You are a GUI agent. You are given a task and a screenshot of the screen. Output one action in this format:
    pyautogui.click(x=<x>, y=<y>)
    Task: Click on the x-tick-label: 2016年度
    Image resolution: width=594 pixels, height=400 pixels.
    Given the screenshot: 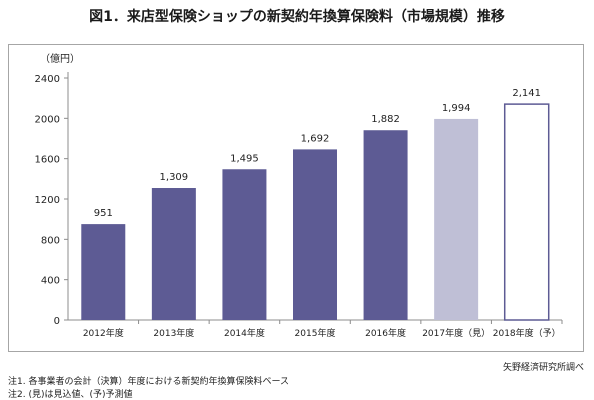 What is the action you would take?
    pyautogui.click(x=385, y=333)
    